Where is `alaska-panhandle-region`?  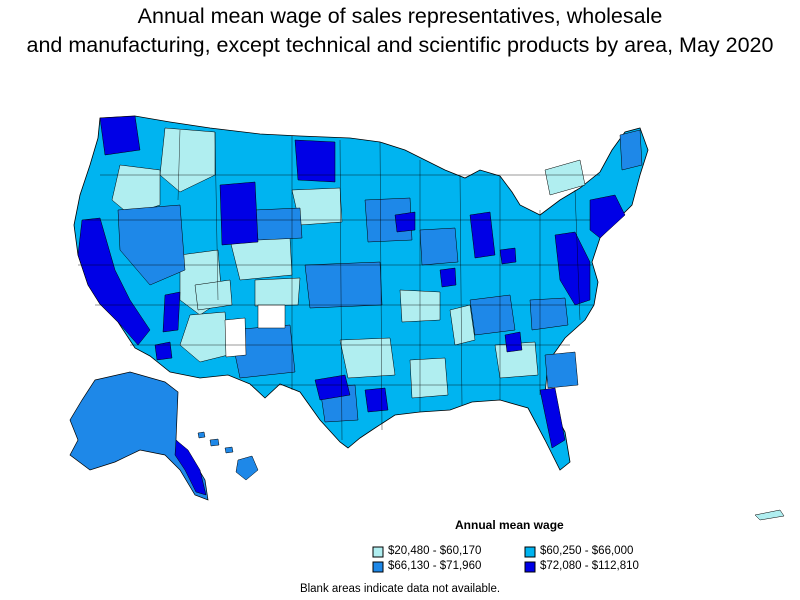 alaska-panhandle-region is located at coordinates (190, 467).